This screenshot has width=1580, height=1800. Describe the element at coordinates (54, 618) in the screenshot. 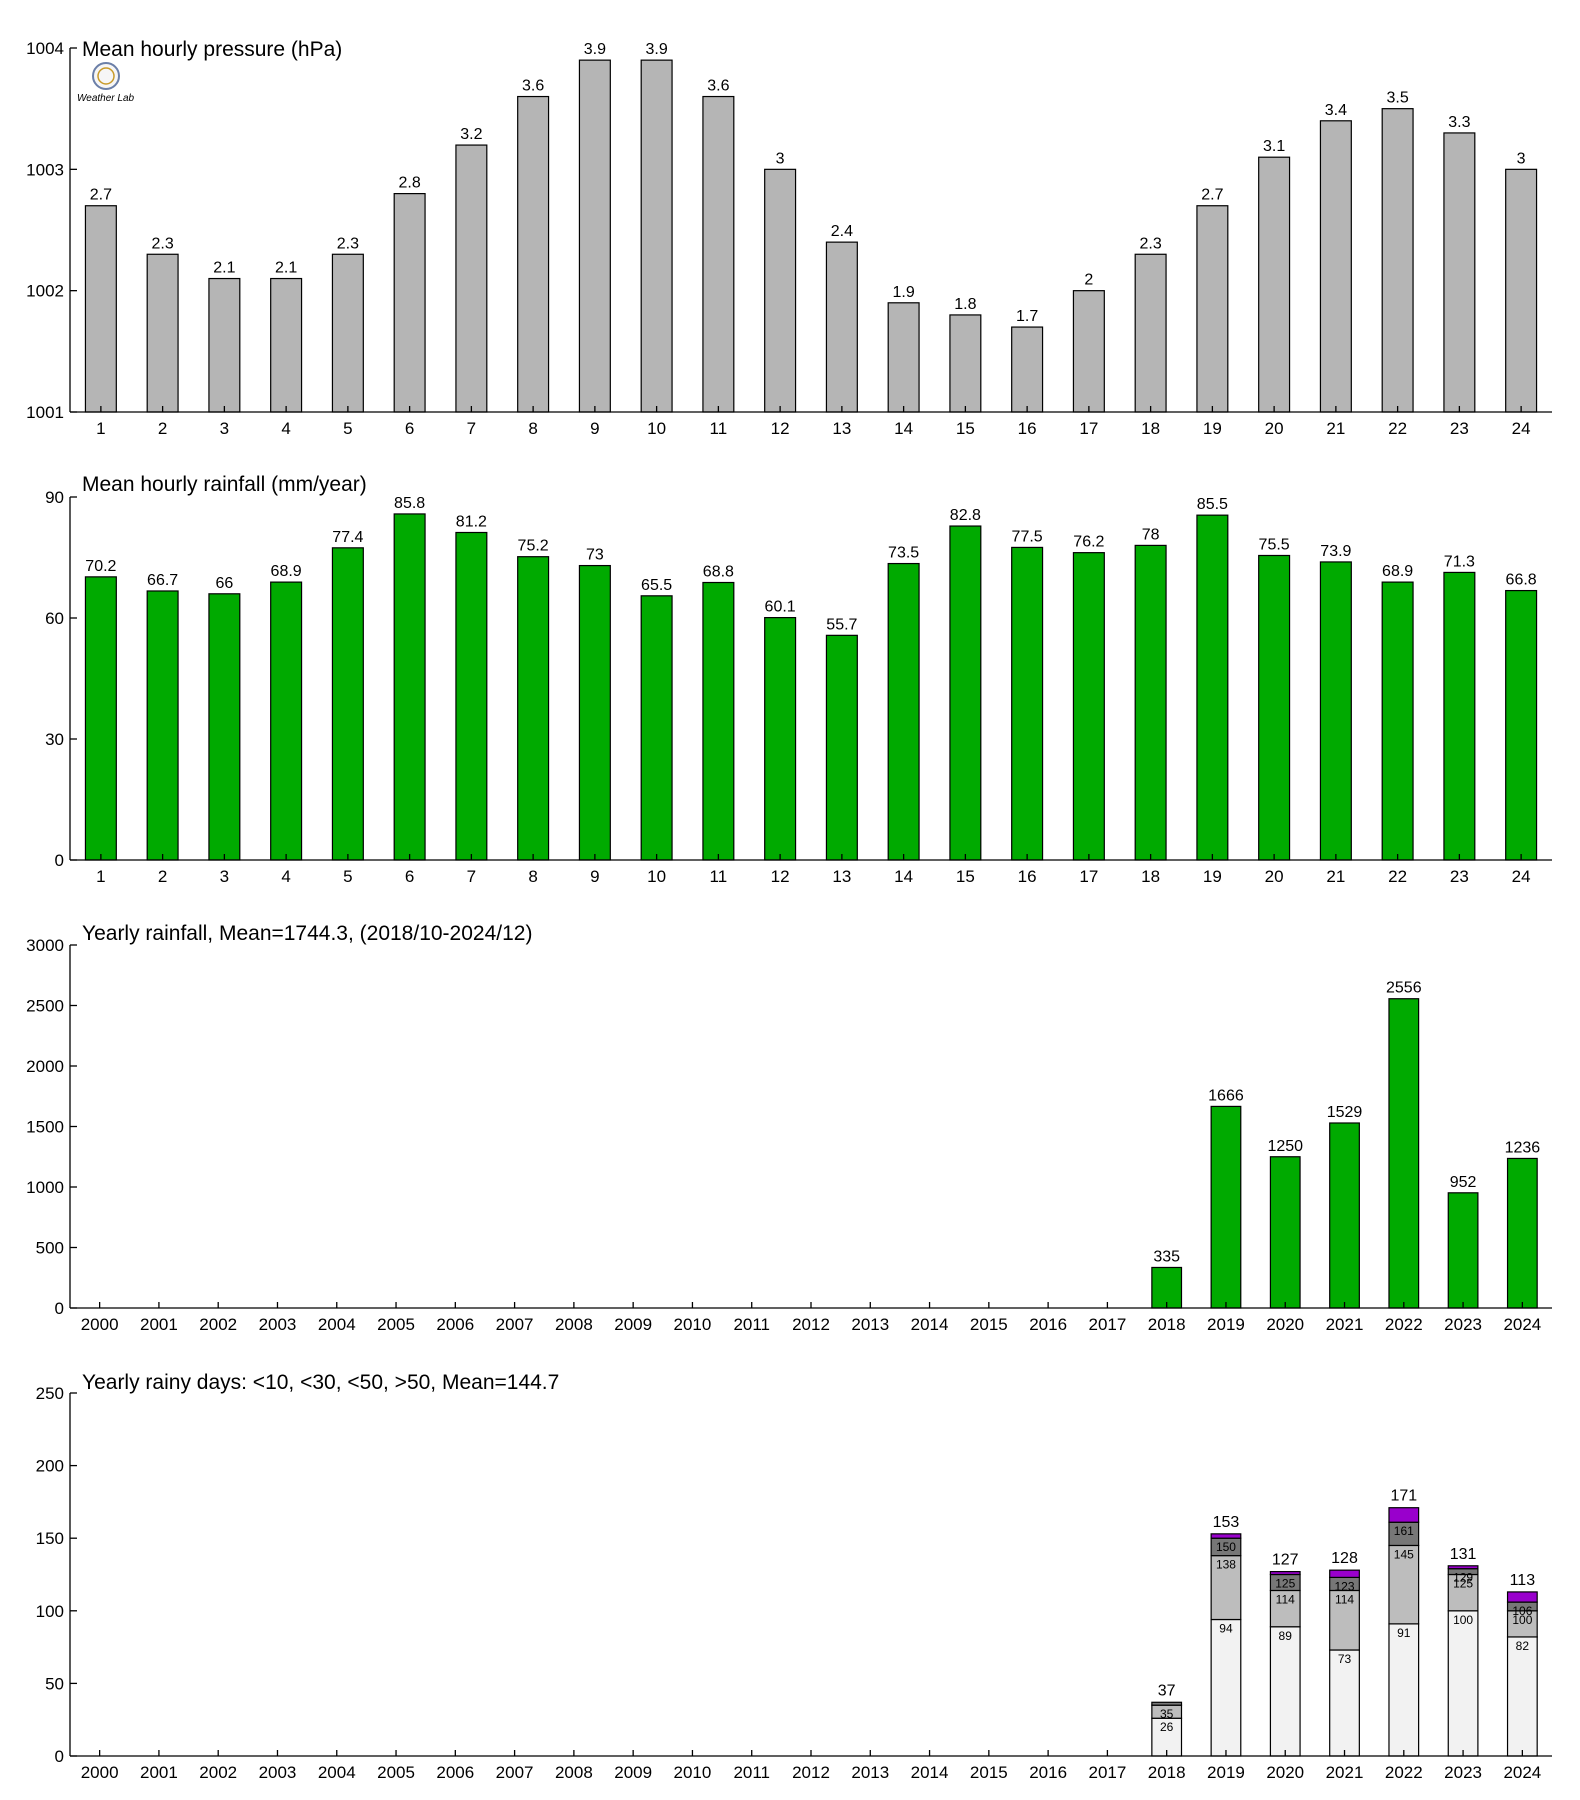

I see `y-tick-label: 60` at that location.